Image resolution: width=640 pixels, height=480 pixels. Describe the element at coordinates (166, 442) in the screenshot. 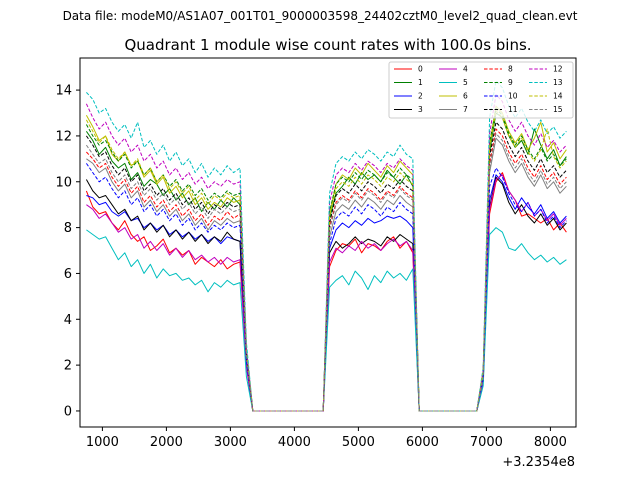

I see `x-tick-label: 2000` at that location.